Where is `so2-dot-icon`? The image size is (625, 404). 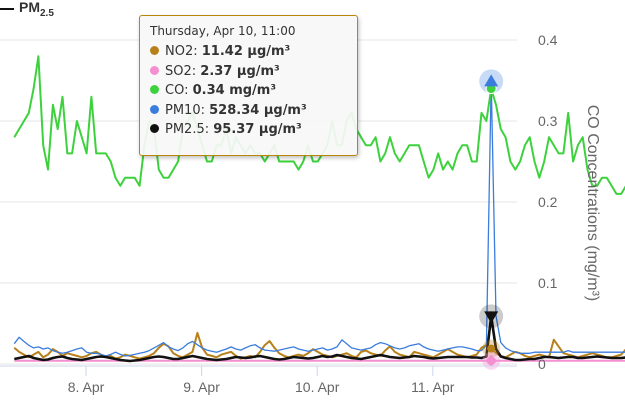
so2-dot-icon is located at coordinates (154, 70).